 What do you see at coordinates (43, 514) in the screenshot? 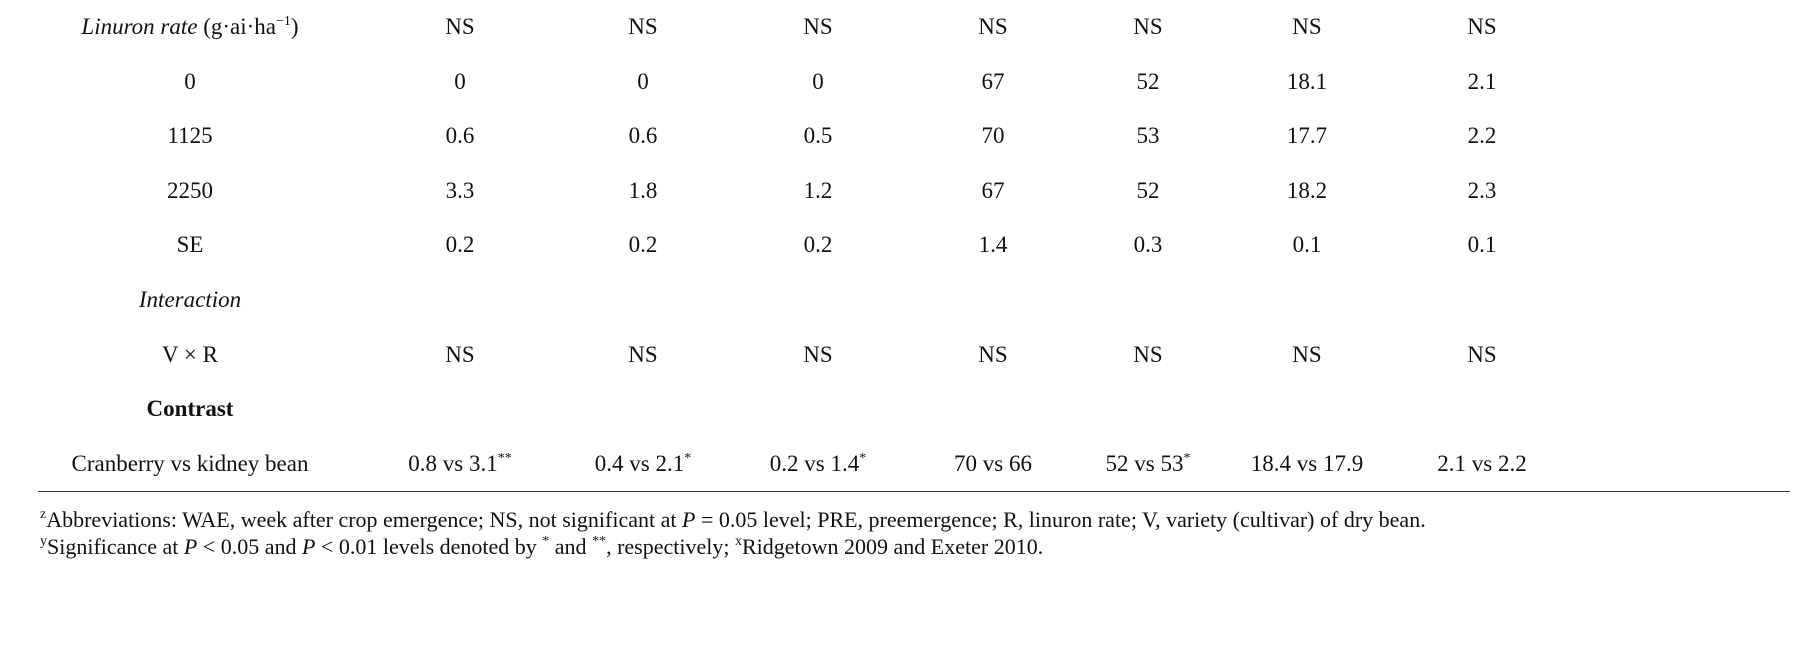
I see `footnote-mark: z` at bounding box center [43, 514].